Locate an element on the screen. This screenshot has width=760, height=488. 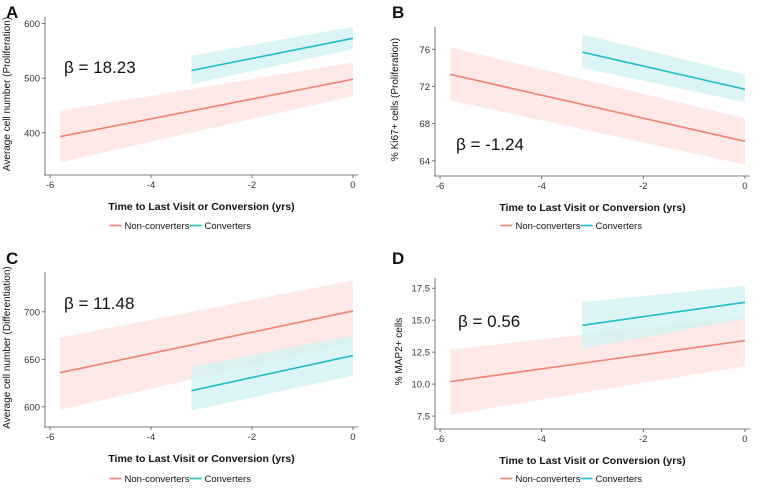
y-axis-label: % MAP2+ cells is located at coordinates (399, 352).